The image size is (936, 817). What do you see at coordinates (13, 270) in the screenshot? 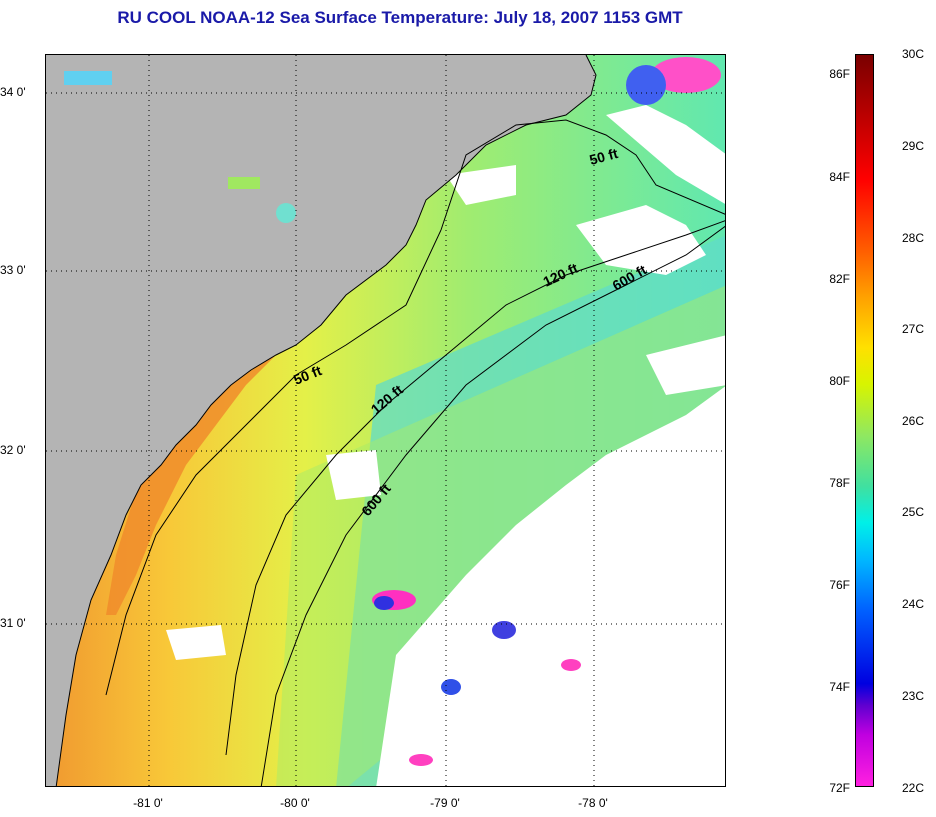
I see `latitude-label: 33 0'` at bounding box center [13, 270].